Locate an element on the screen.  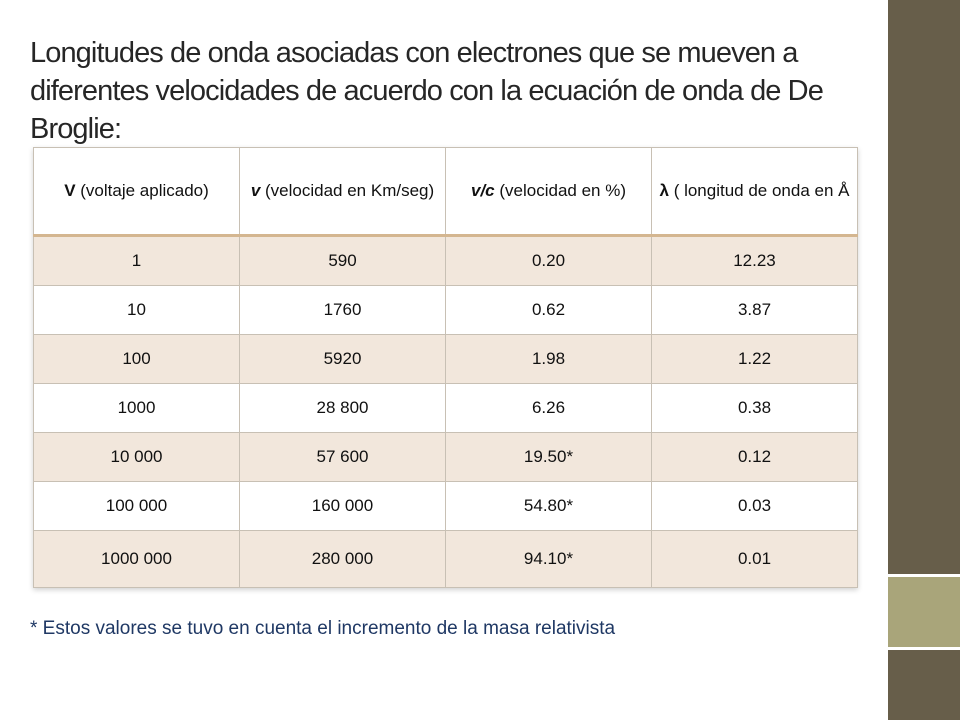
cell-velocity: 590 is located at coordinates (342, 260).